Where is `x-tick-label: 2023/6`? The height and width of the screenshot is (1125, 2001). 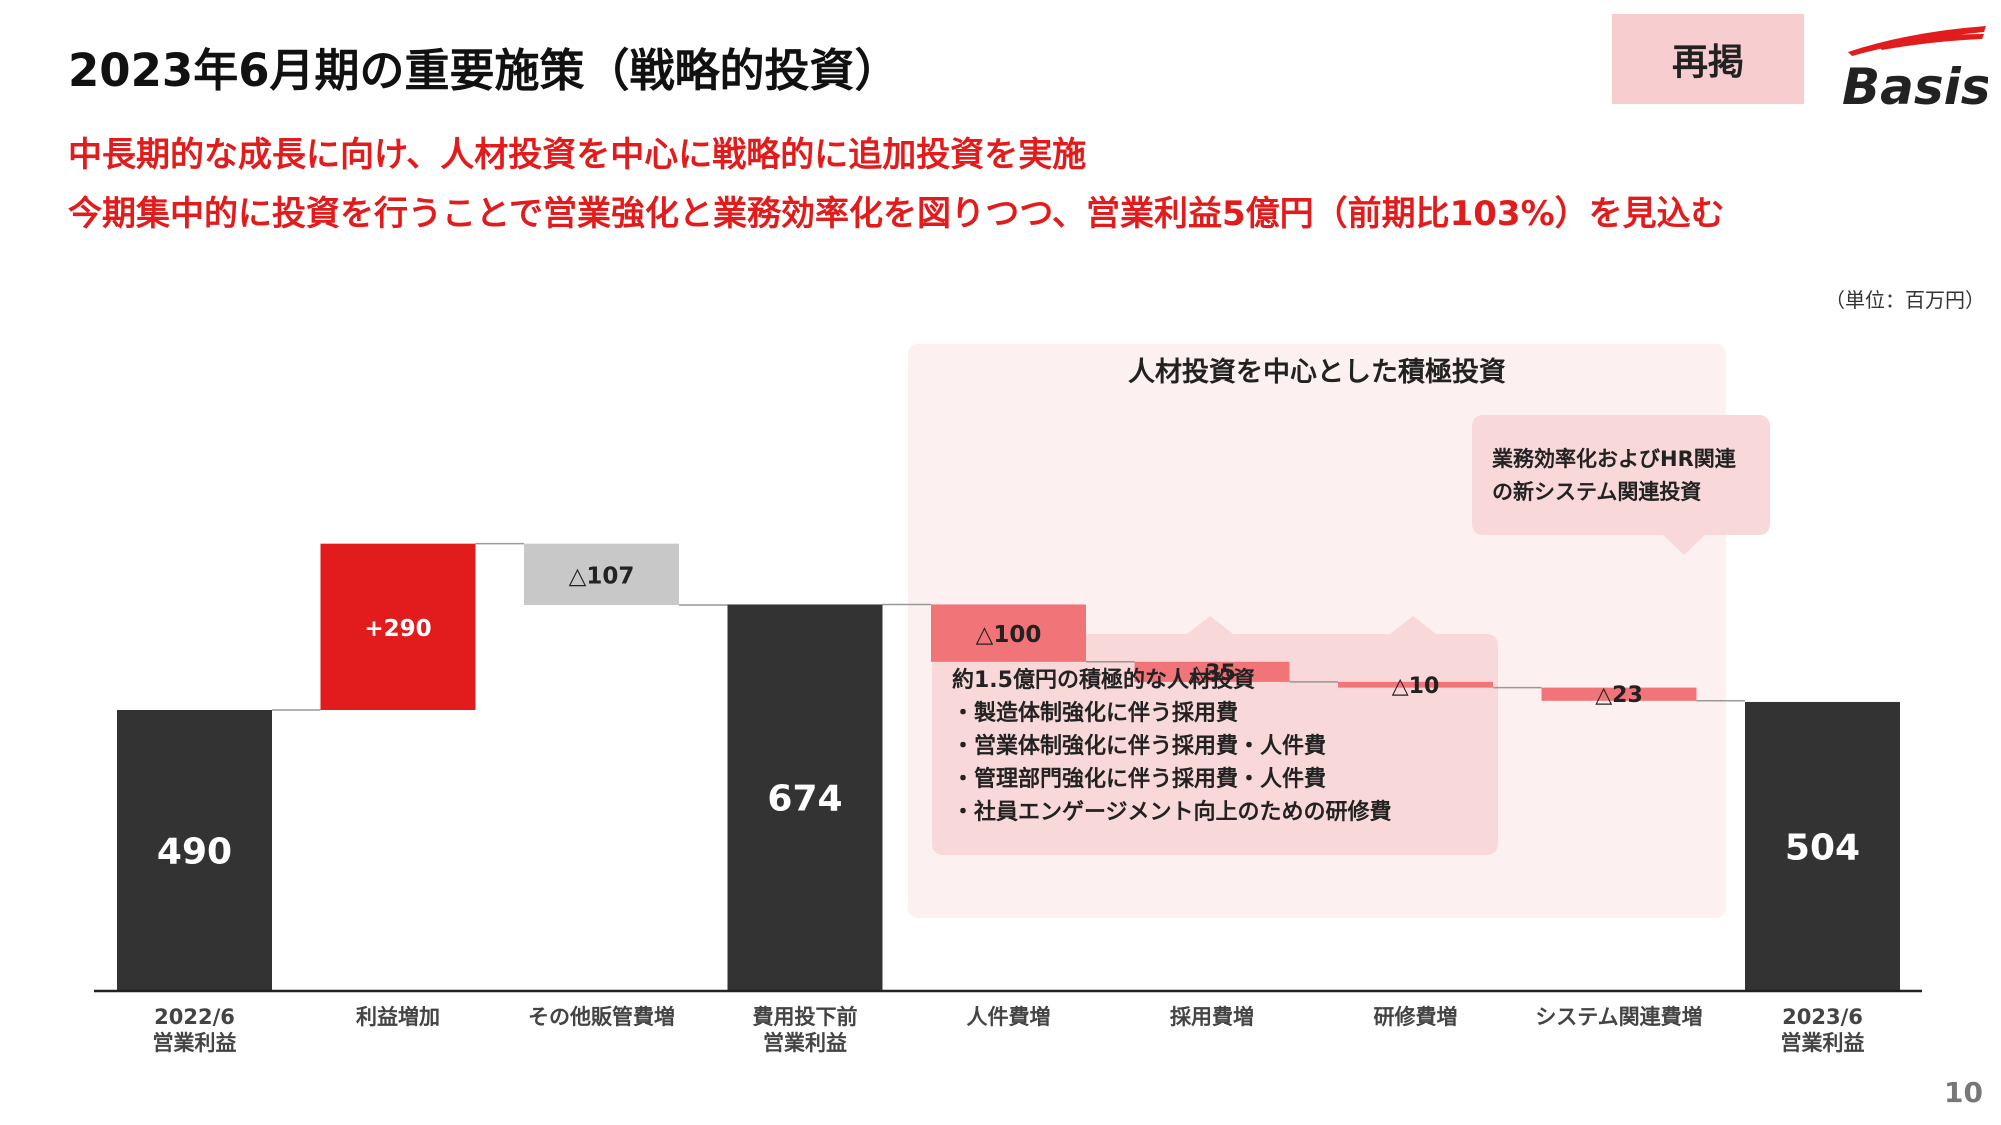
x-tick-label: 2023/6 is located at coordinates (1822, 1017).